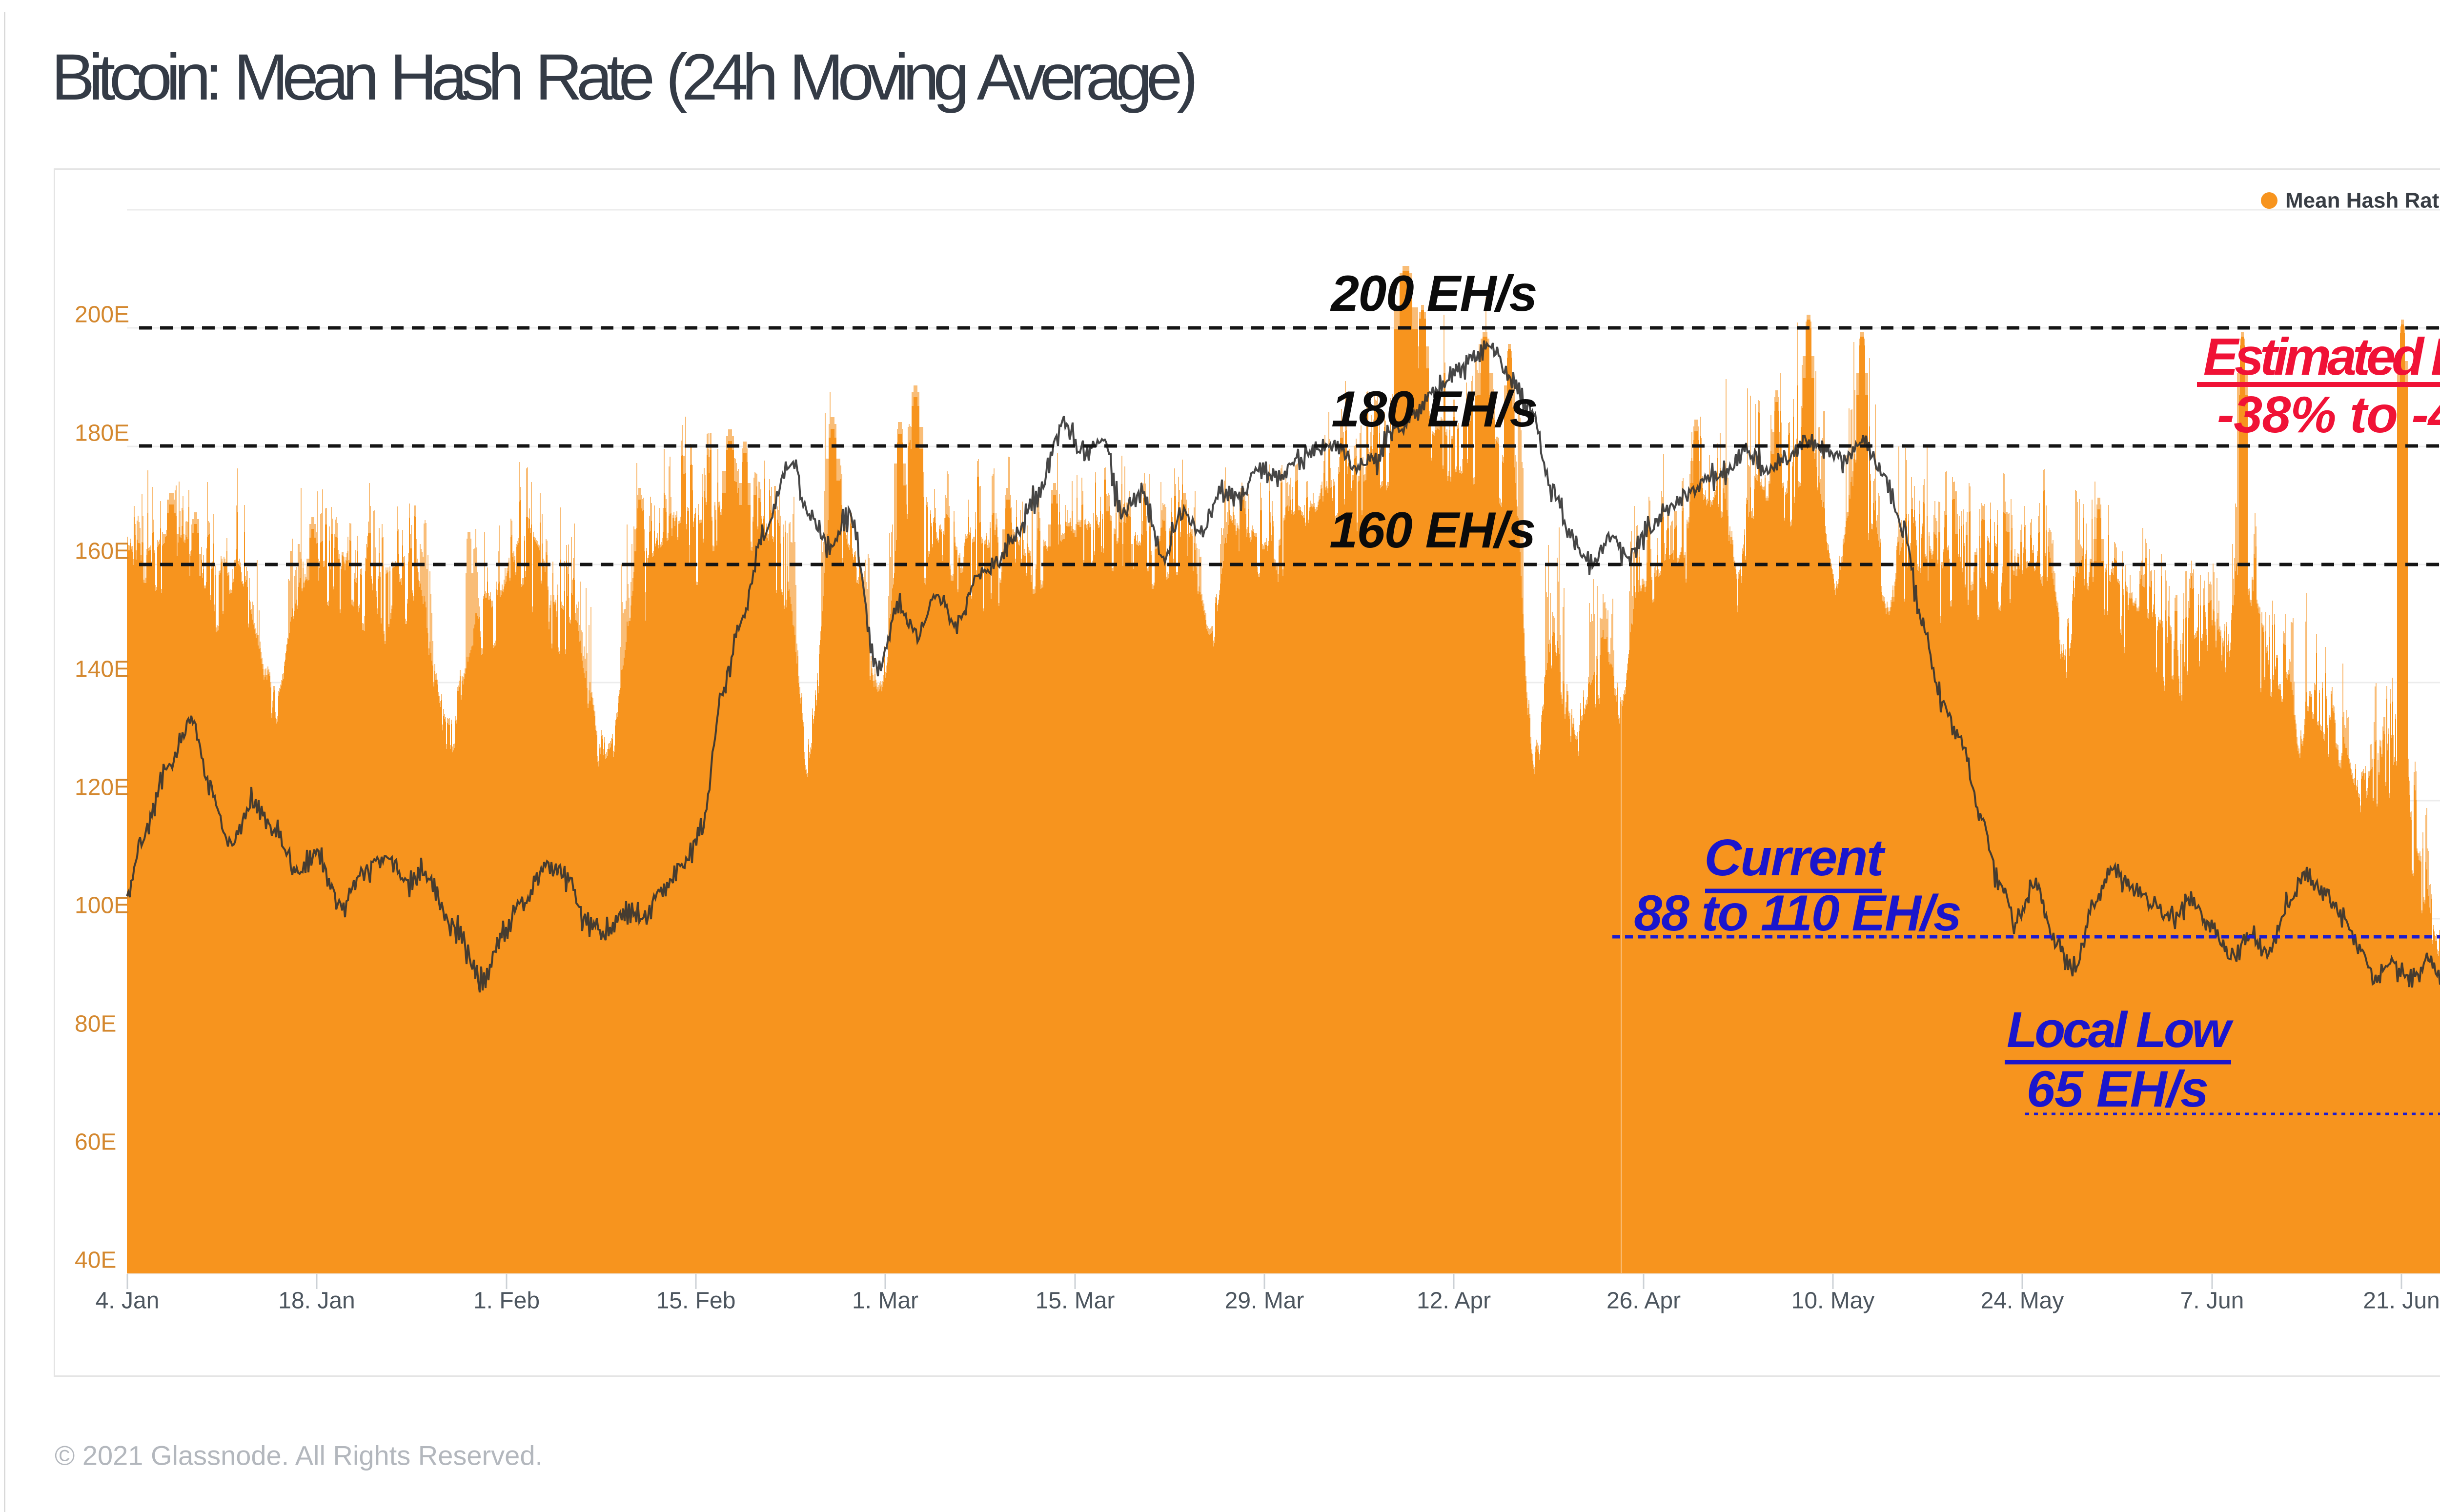 This screenshot has width=2440, height=1512. What do you see at coordinates (2212, 1301) in the screenshot?
I see `svg-text: 7. Jun` at bounding box center [2212, 1301].